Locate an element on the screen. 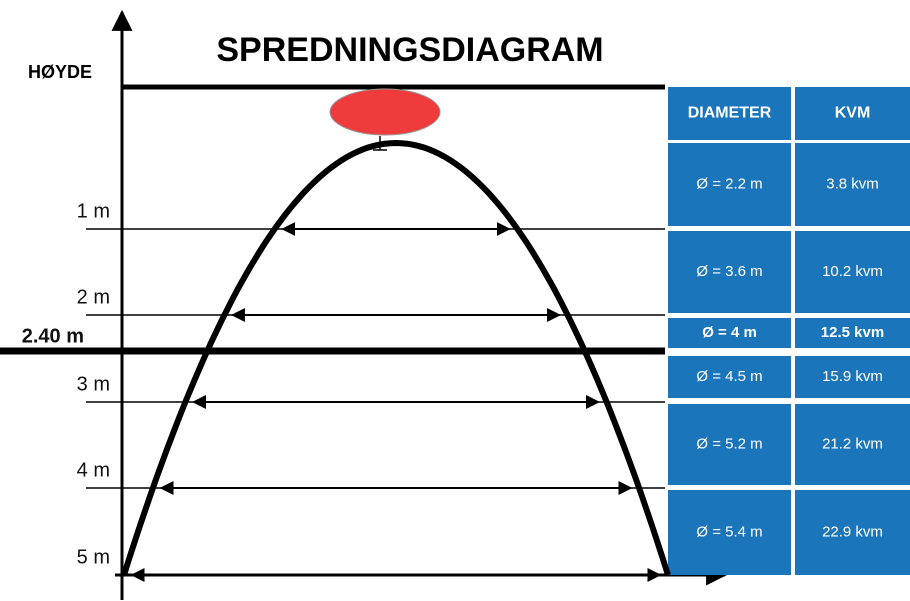  level-label: 4 m is located at coordinates (93, 470).